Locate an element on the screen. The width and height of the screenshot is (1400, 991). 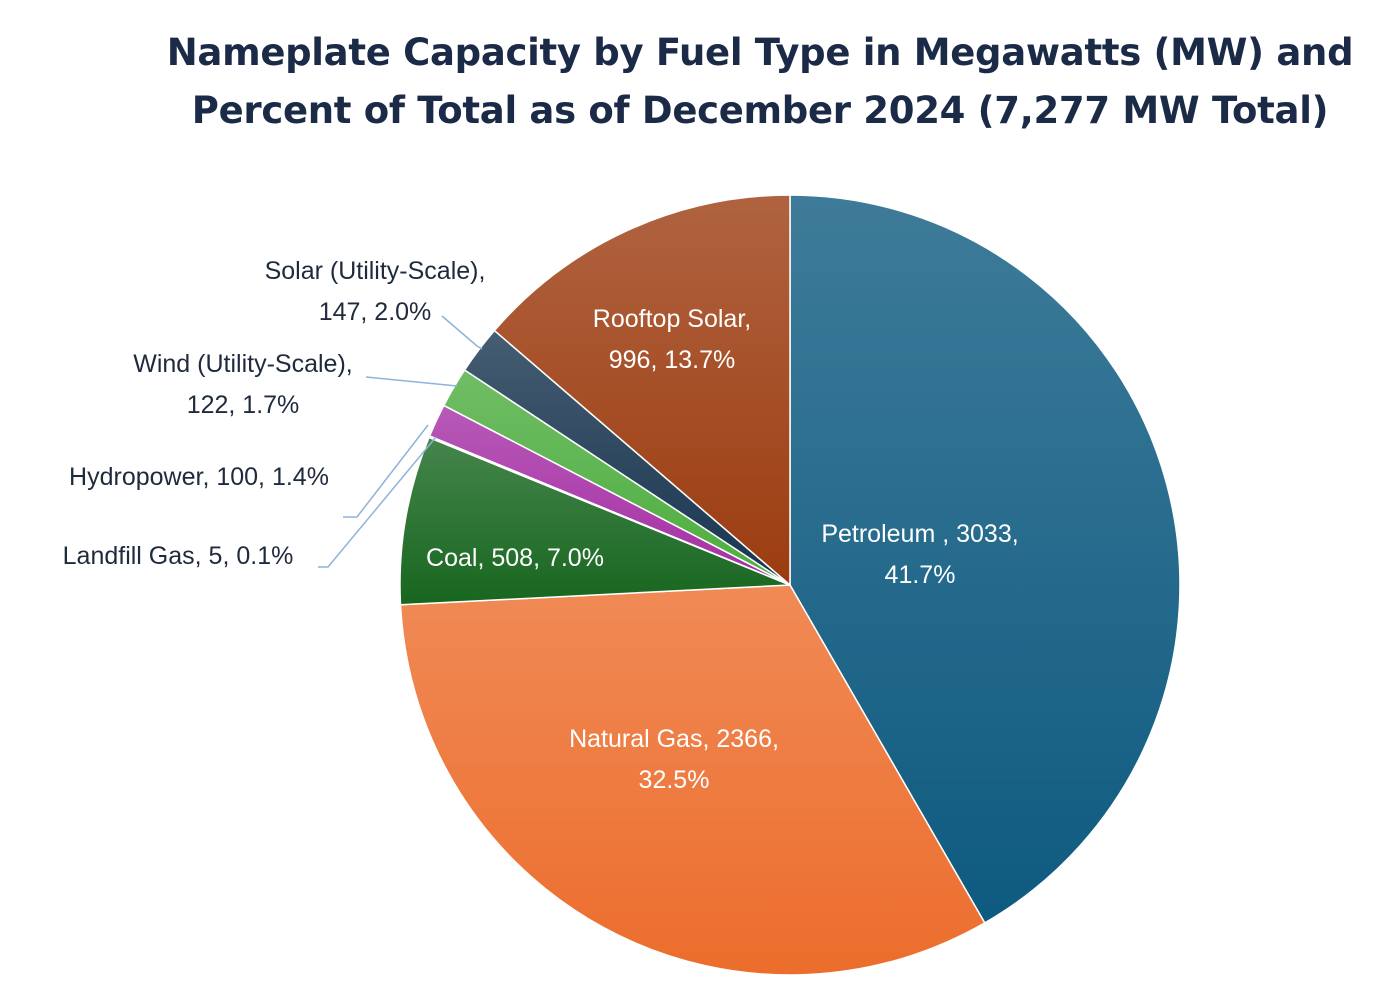
data-label-hydropower: Hydropower, 100, 1.4% is located at coordinates (199, 477).